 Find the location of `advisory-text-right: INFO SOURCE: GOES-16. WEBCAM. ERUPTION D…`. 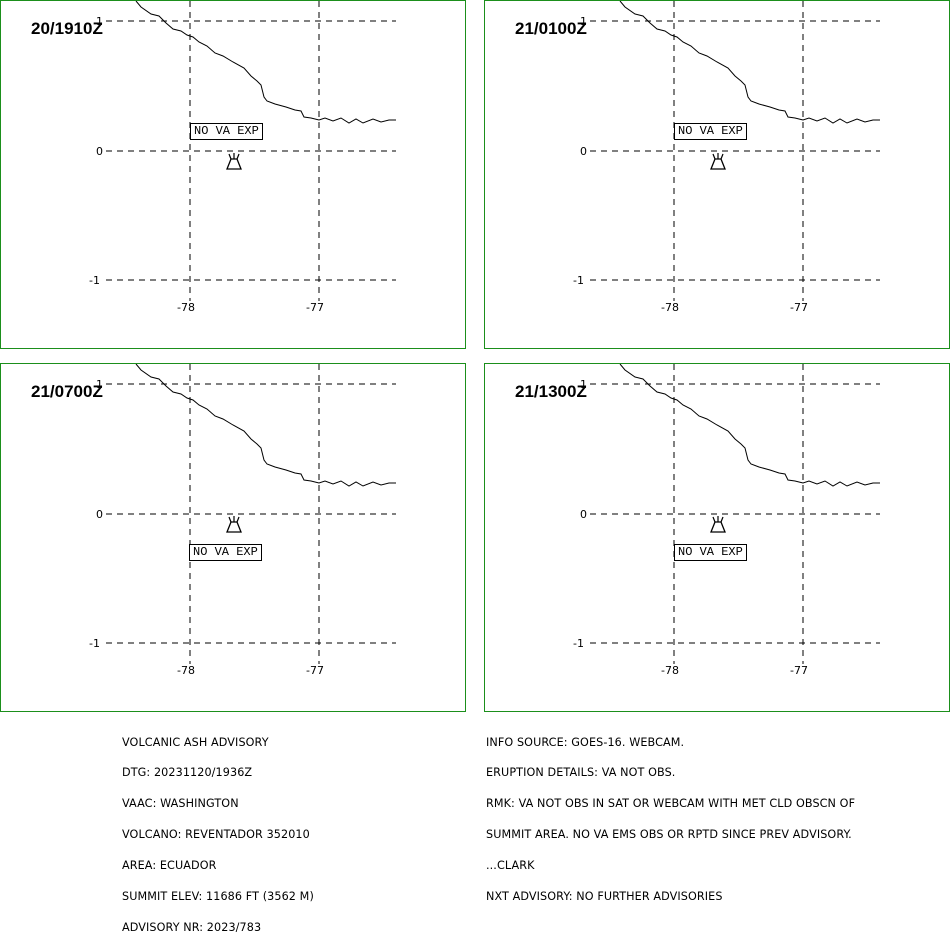

advisory-text-right: INFO SOURCE: GOES-16. WEBCAM. ERUPTION D… is located at coordinates (670, 815).